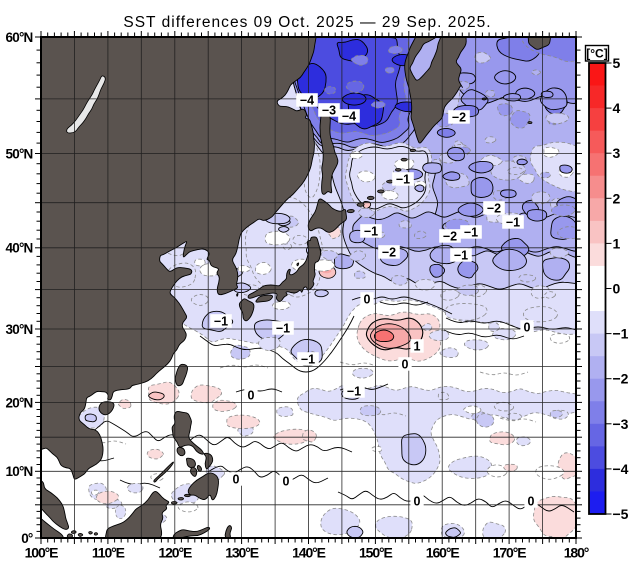  Describe the element at coordinates (242, 553) in the screenshot. I see `svg-text: 130°E` at that location.